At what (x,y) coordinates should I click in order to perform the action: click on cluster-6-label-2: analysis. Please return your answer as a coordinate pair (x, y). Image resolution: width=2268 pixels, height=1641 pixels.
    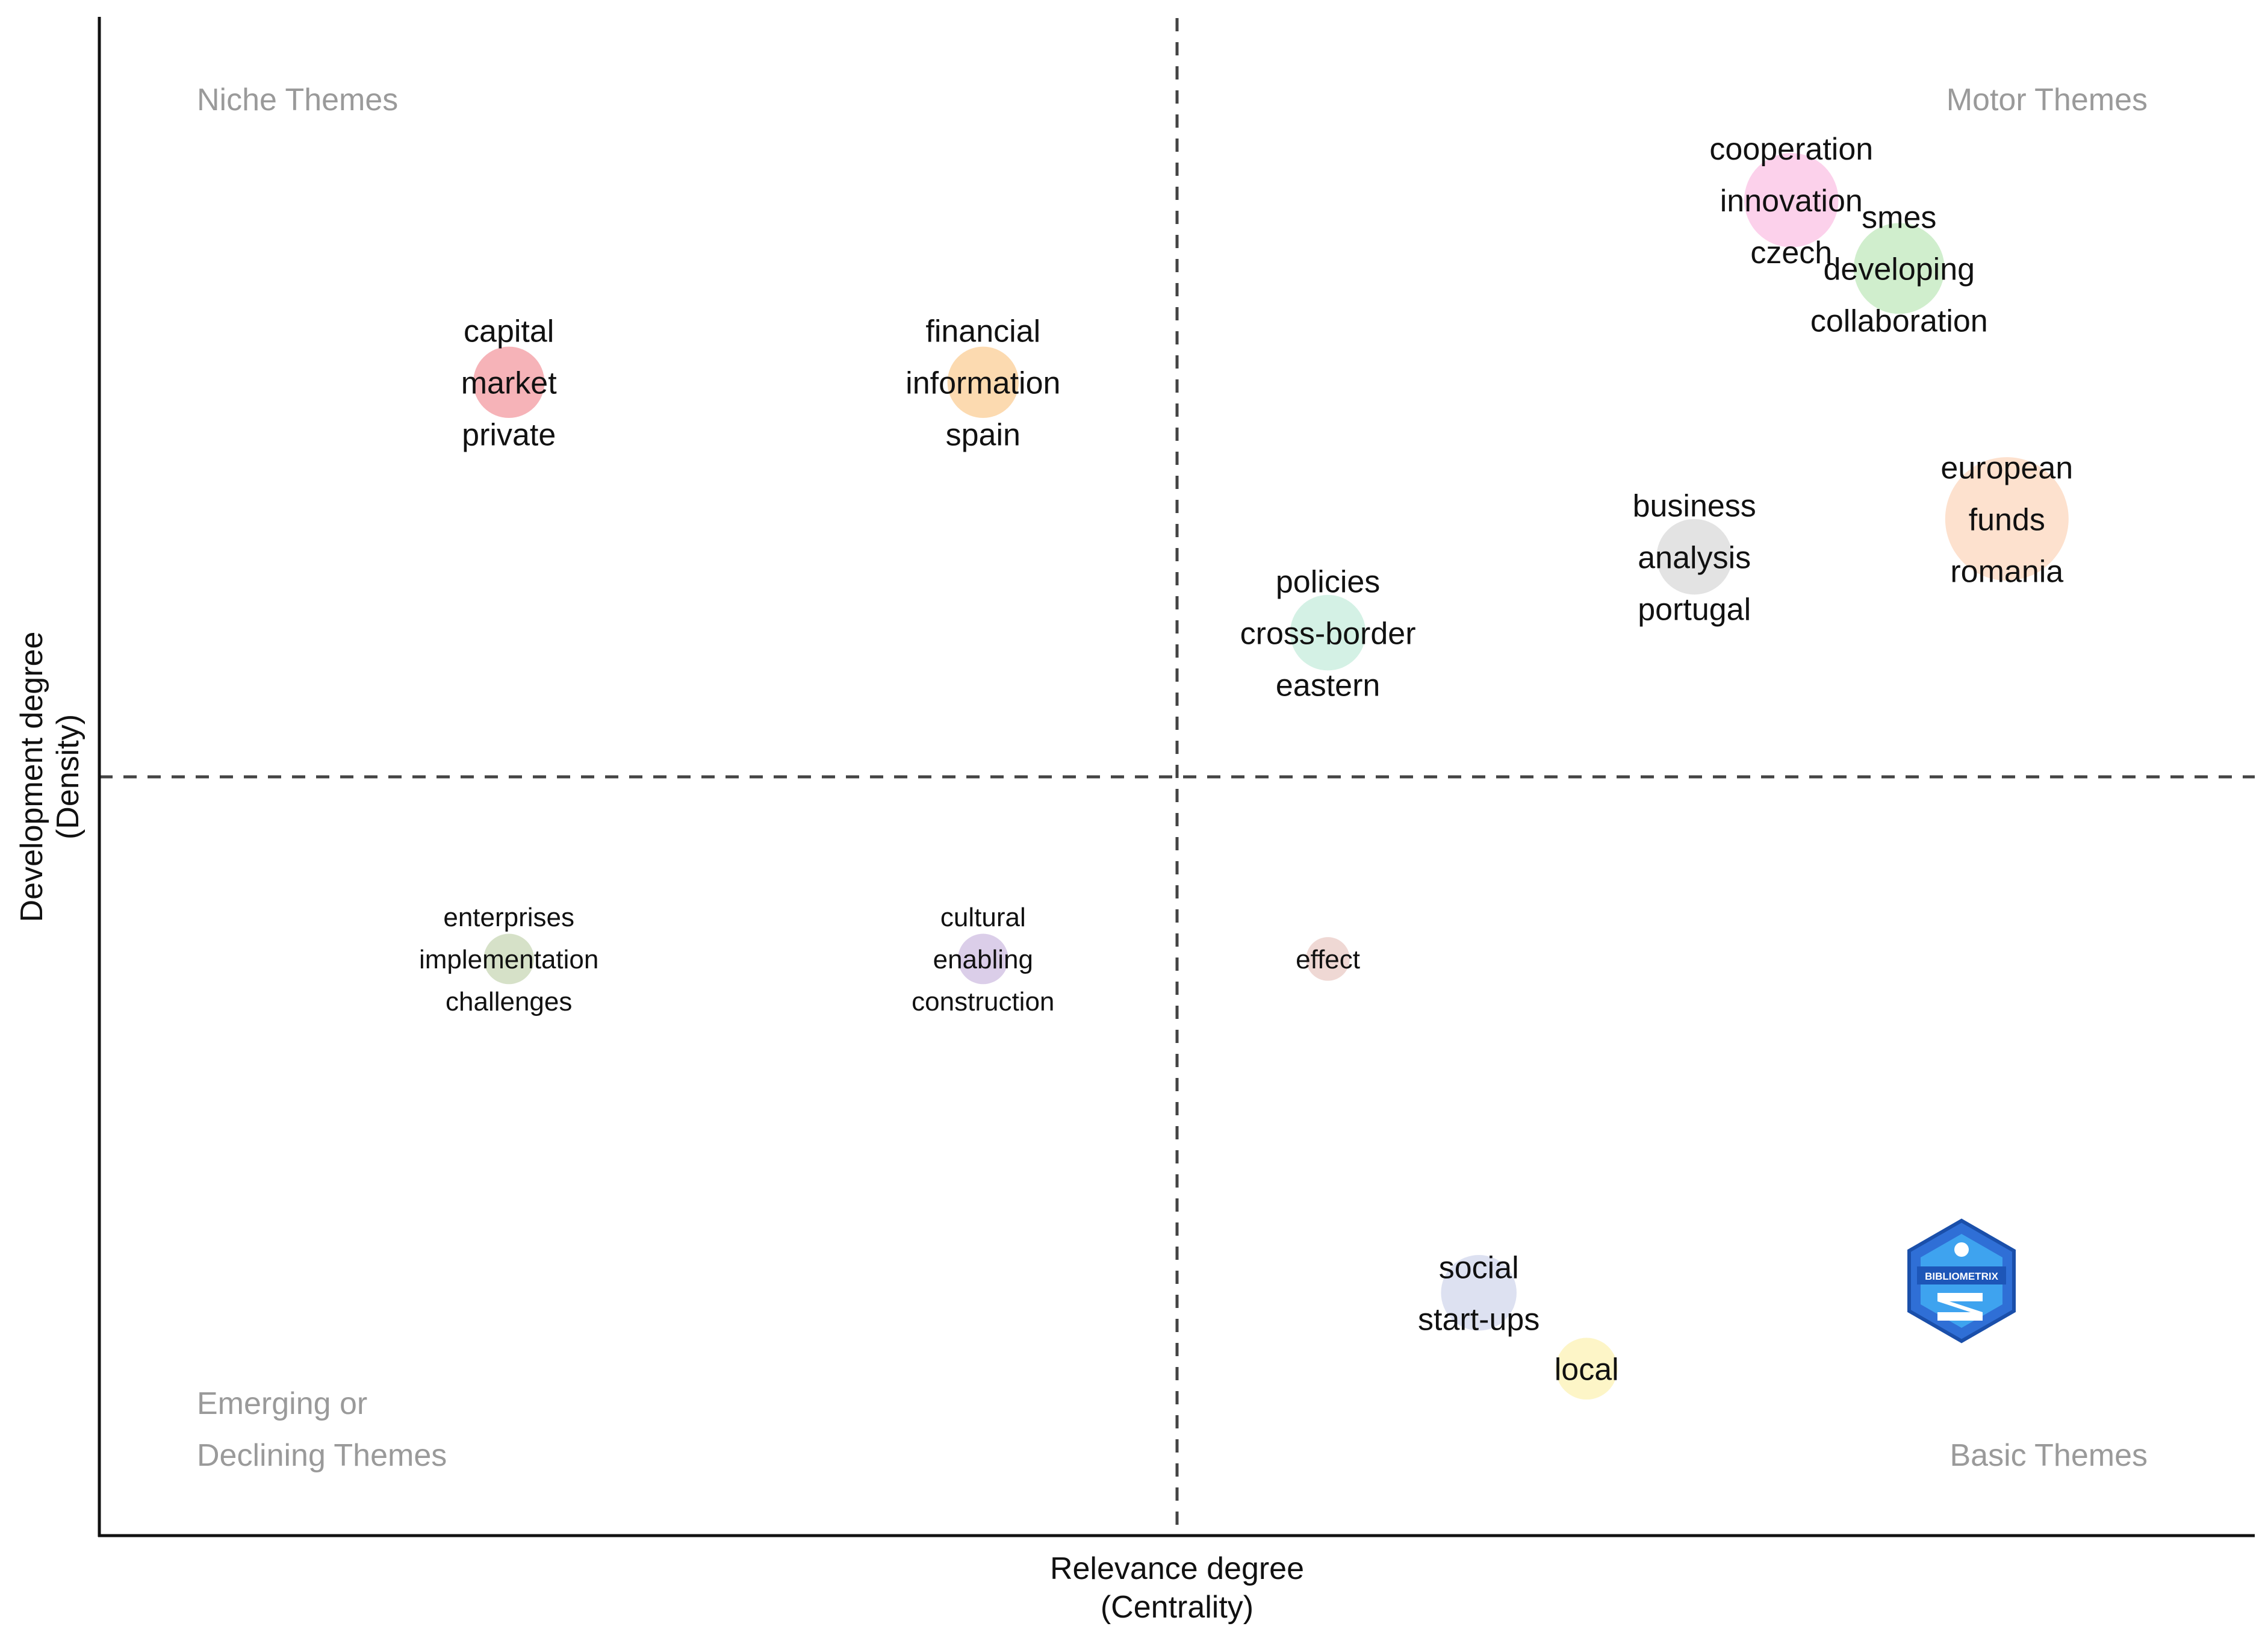
    Looking at the image, I should click on (1694, 557).